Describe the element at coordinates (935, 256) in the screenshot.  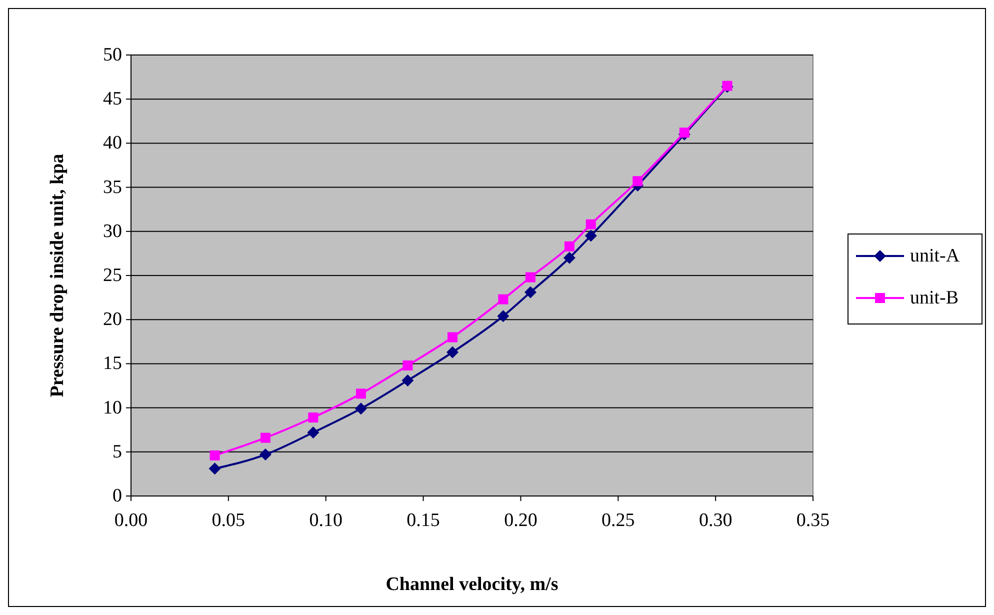
I see `legend-label: unit-A` at that location.